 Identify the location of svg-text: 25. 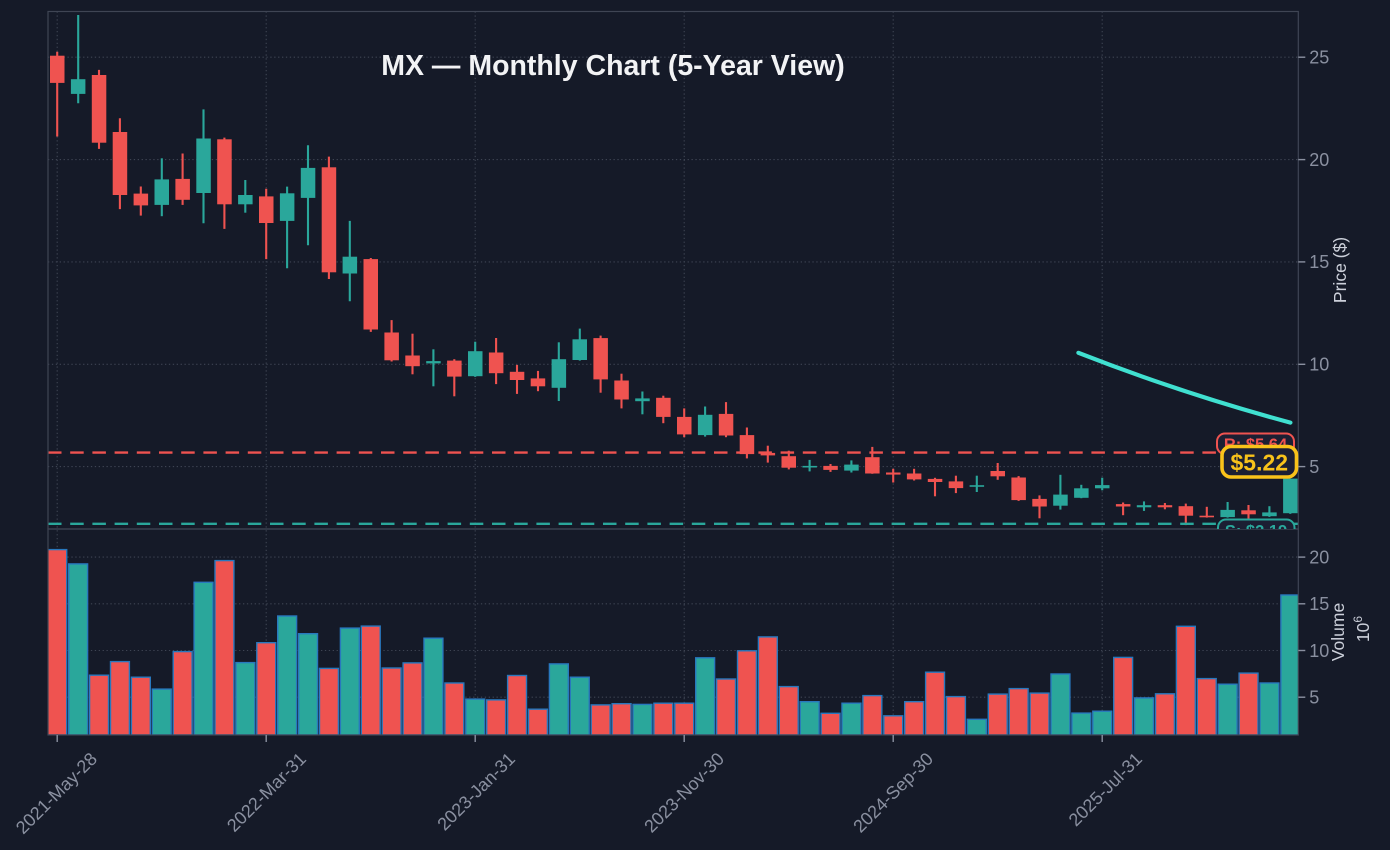
(1319, 58).